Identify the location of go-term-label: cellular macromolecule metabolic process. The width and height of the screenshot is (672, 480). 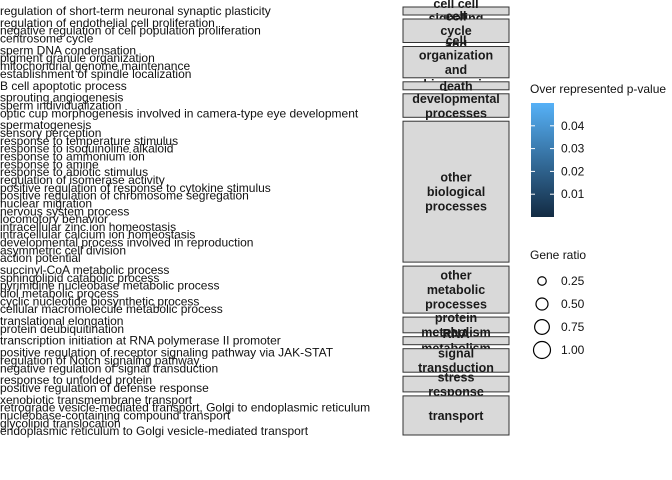
(111, 309).